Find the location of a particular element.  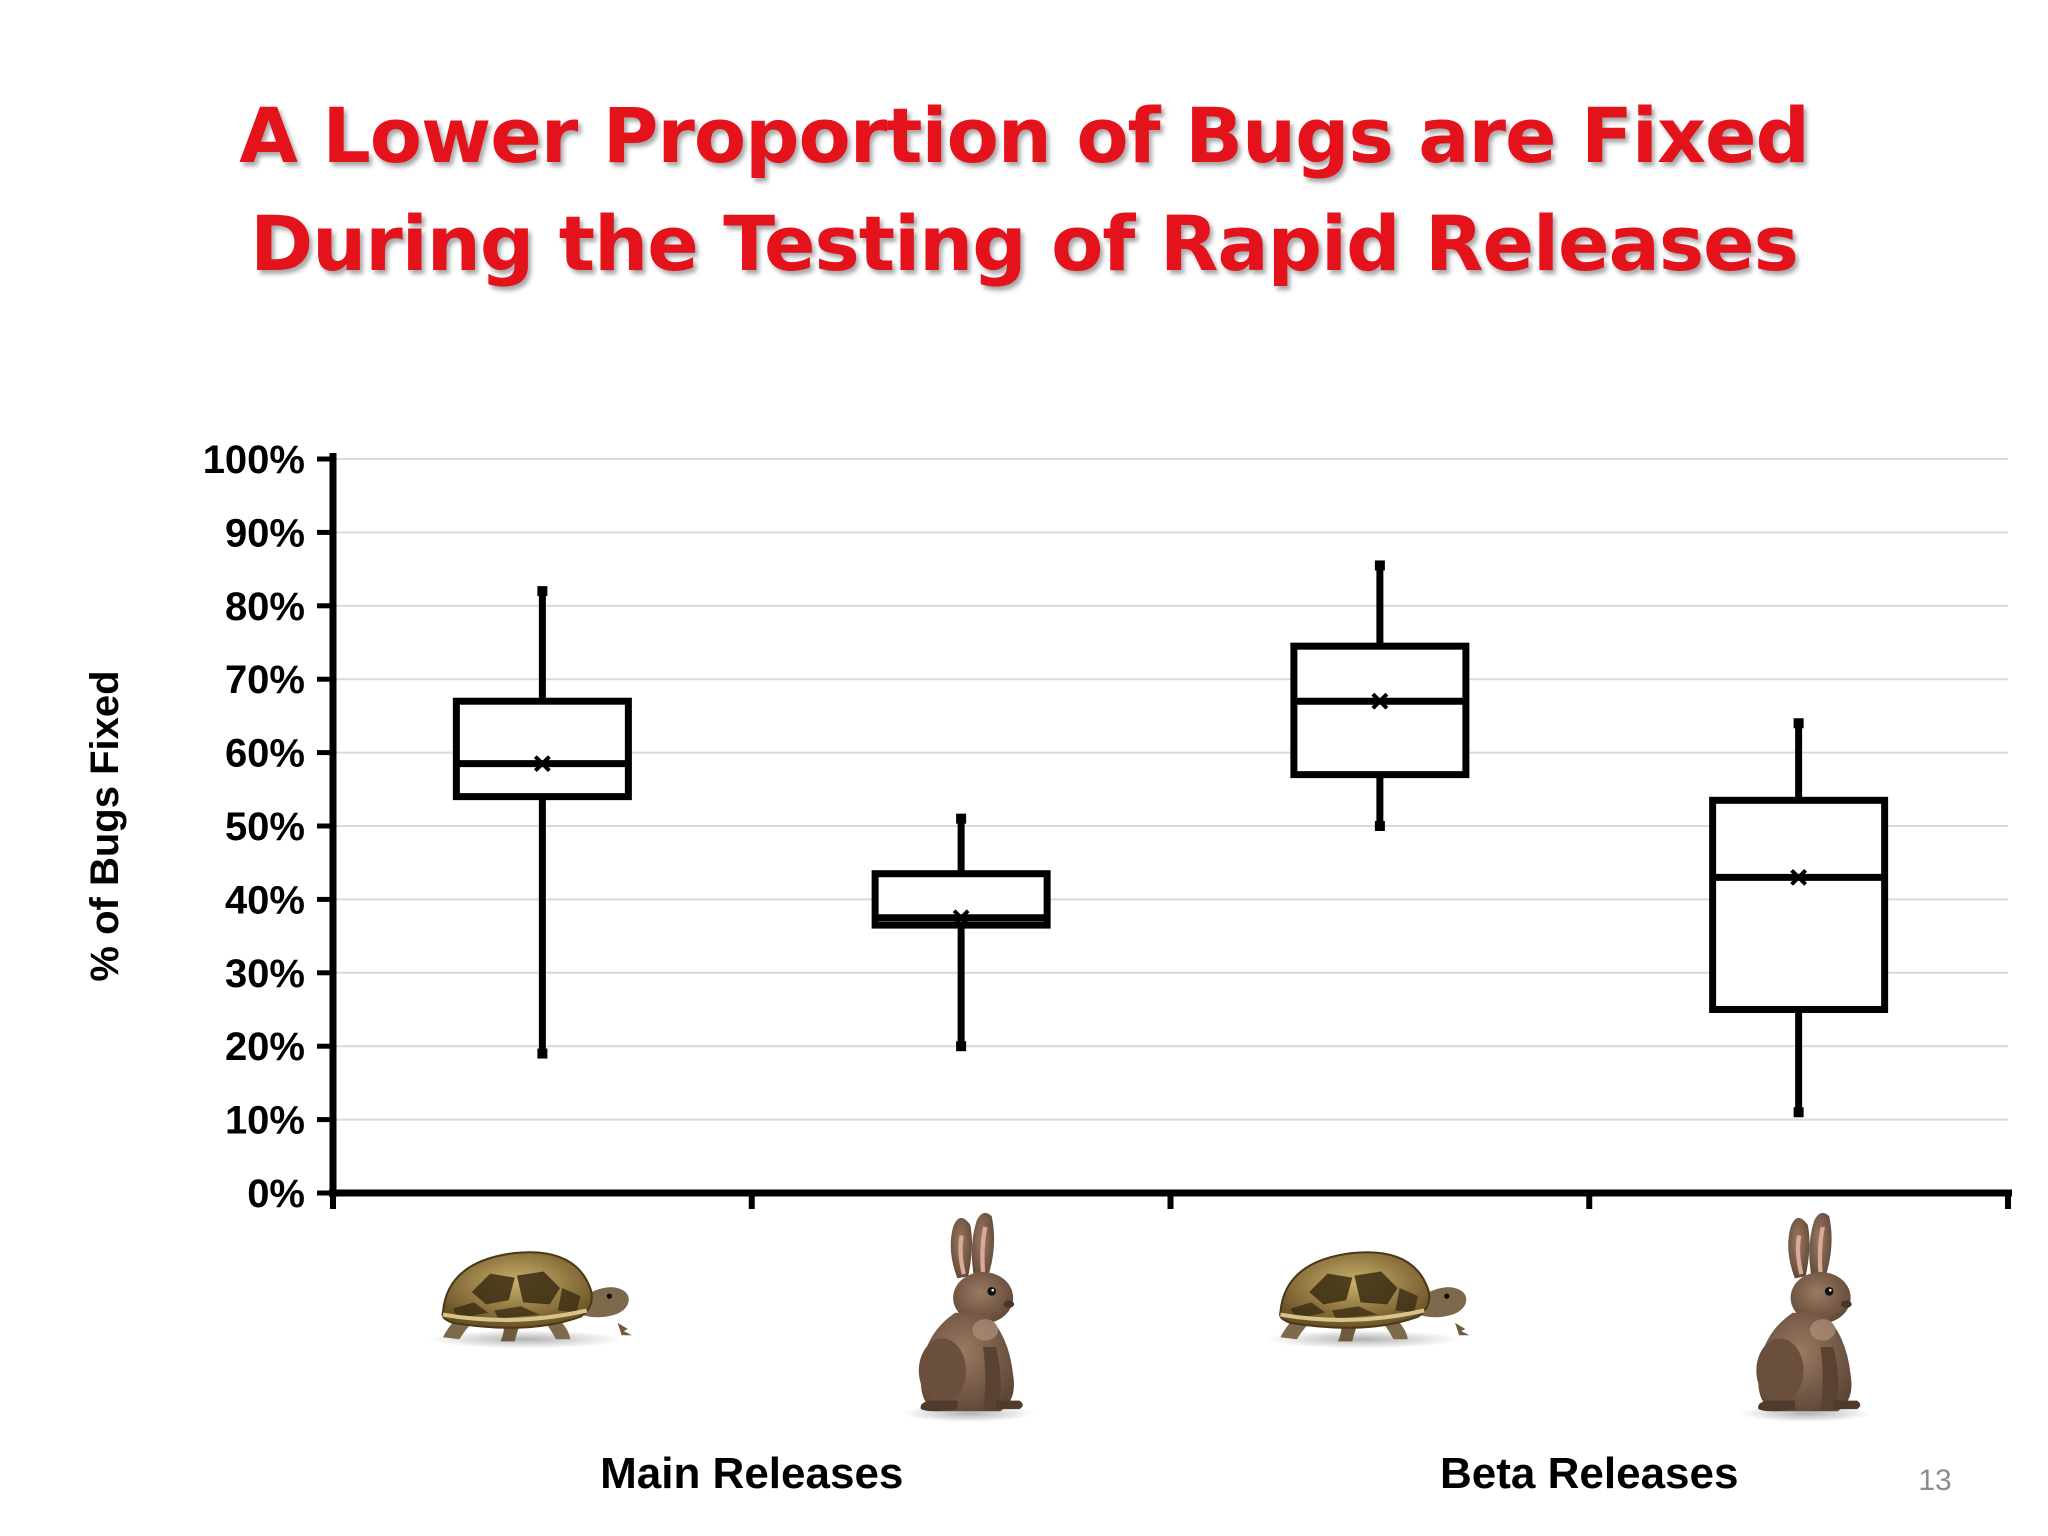

y-tick-label: 70% is located at coordinates (265, 680).